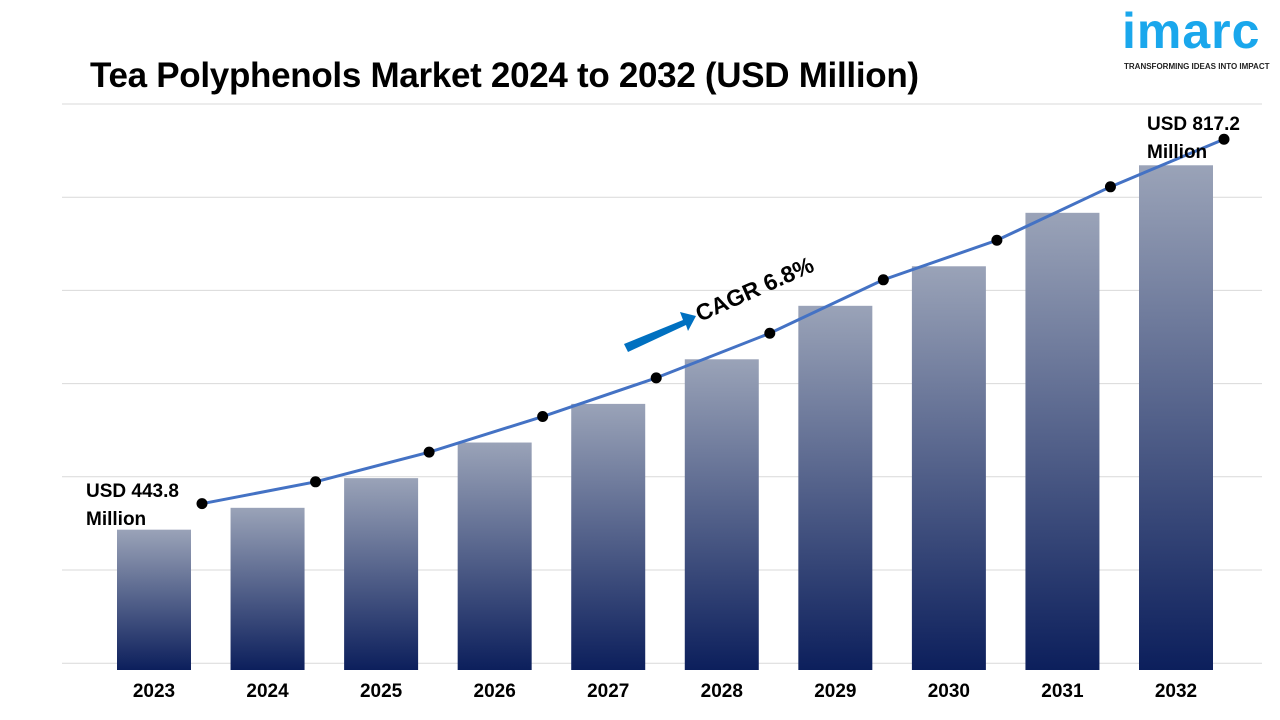 The height and width of the screenshot is (720, 1280). What do you see at coordinates (381, 574) in the screenshot?
I see `bar-2025` at bounding box center [381, 574].